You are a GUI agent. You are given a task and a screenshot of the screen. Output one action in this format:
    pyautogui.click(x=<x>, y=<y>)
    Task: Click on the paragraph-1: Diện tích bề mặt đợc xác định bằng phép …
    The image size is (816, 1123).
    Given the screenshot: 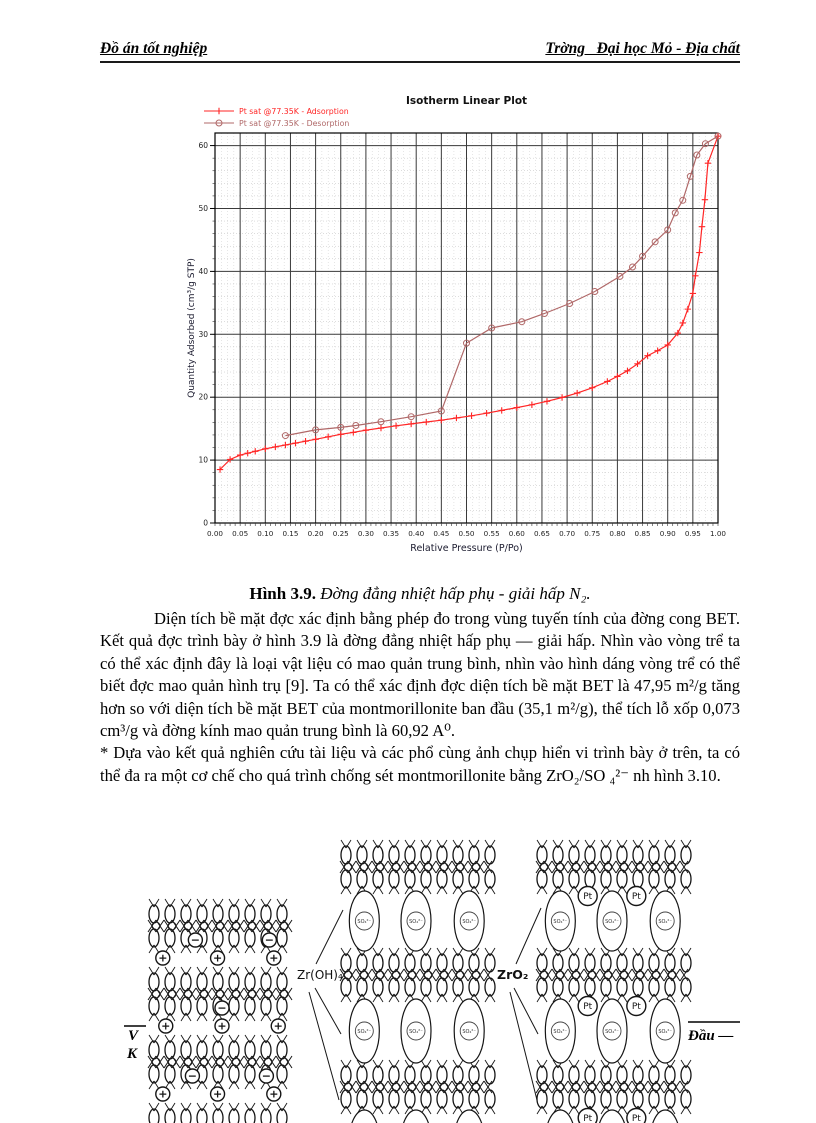 What is the action you would take?
    pyautogui.click(x=420, y=675)
    